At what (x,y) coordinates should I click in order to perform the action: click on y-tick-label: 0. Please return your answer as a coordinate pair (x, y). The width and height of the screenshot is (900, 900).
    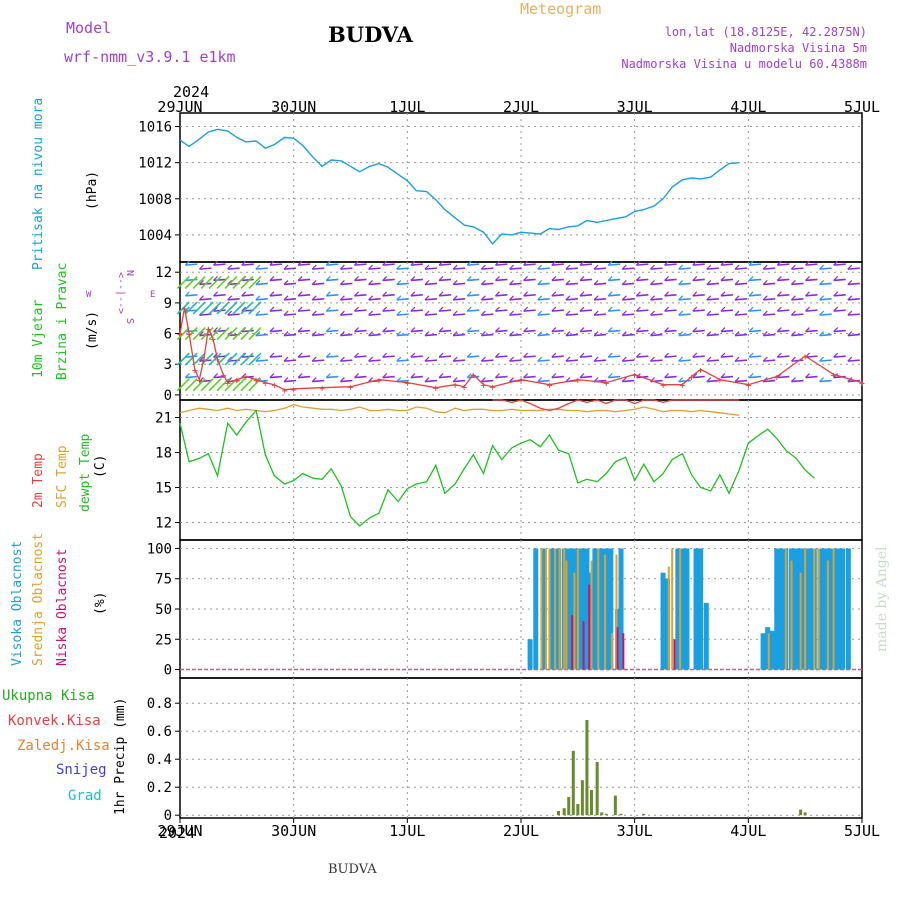
    Looking at the image, I should click on (168, 396).